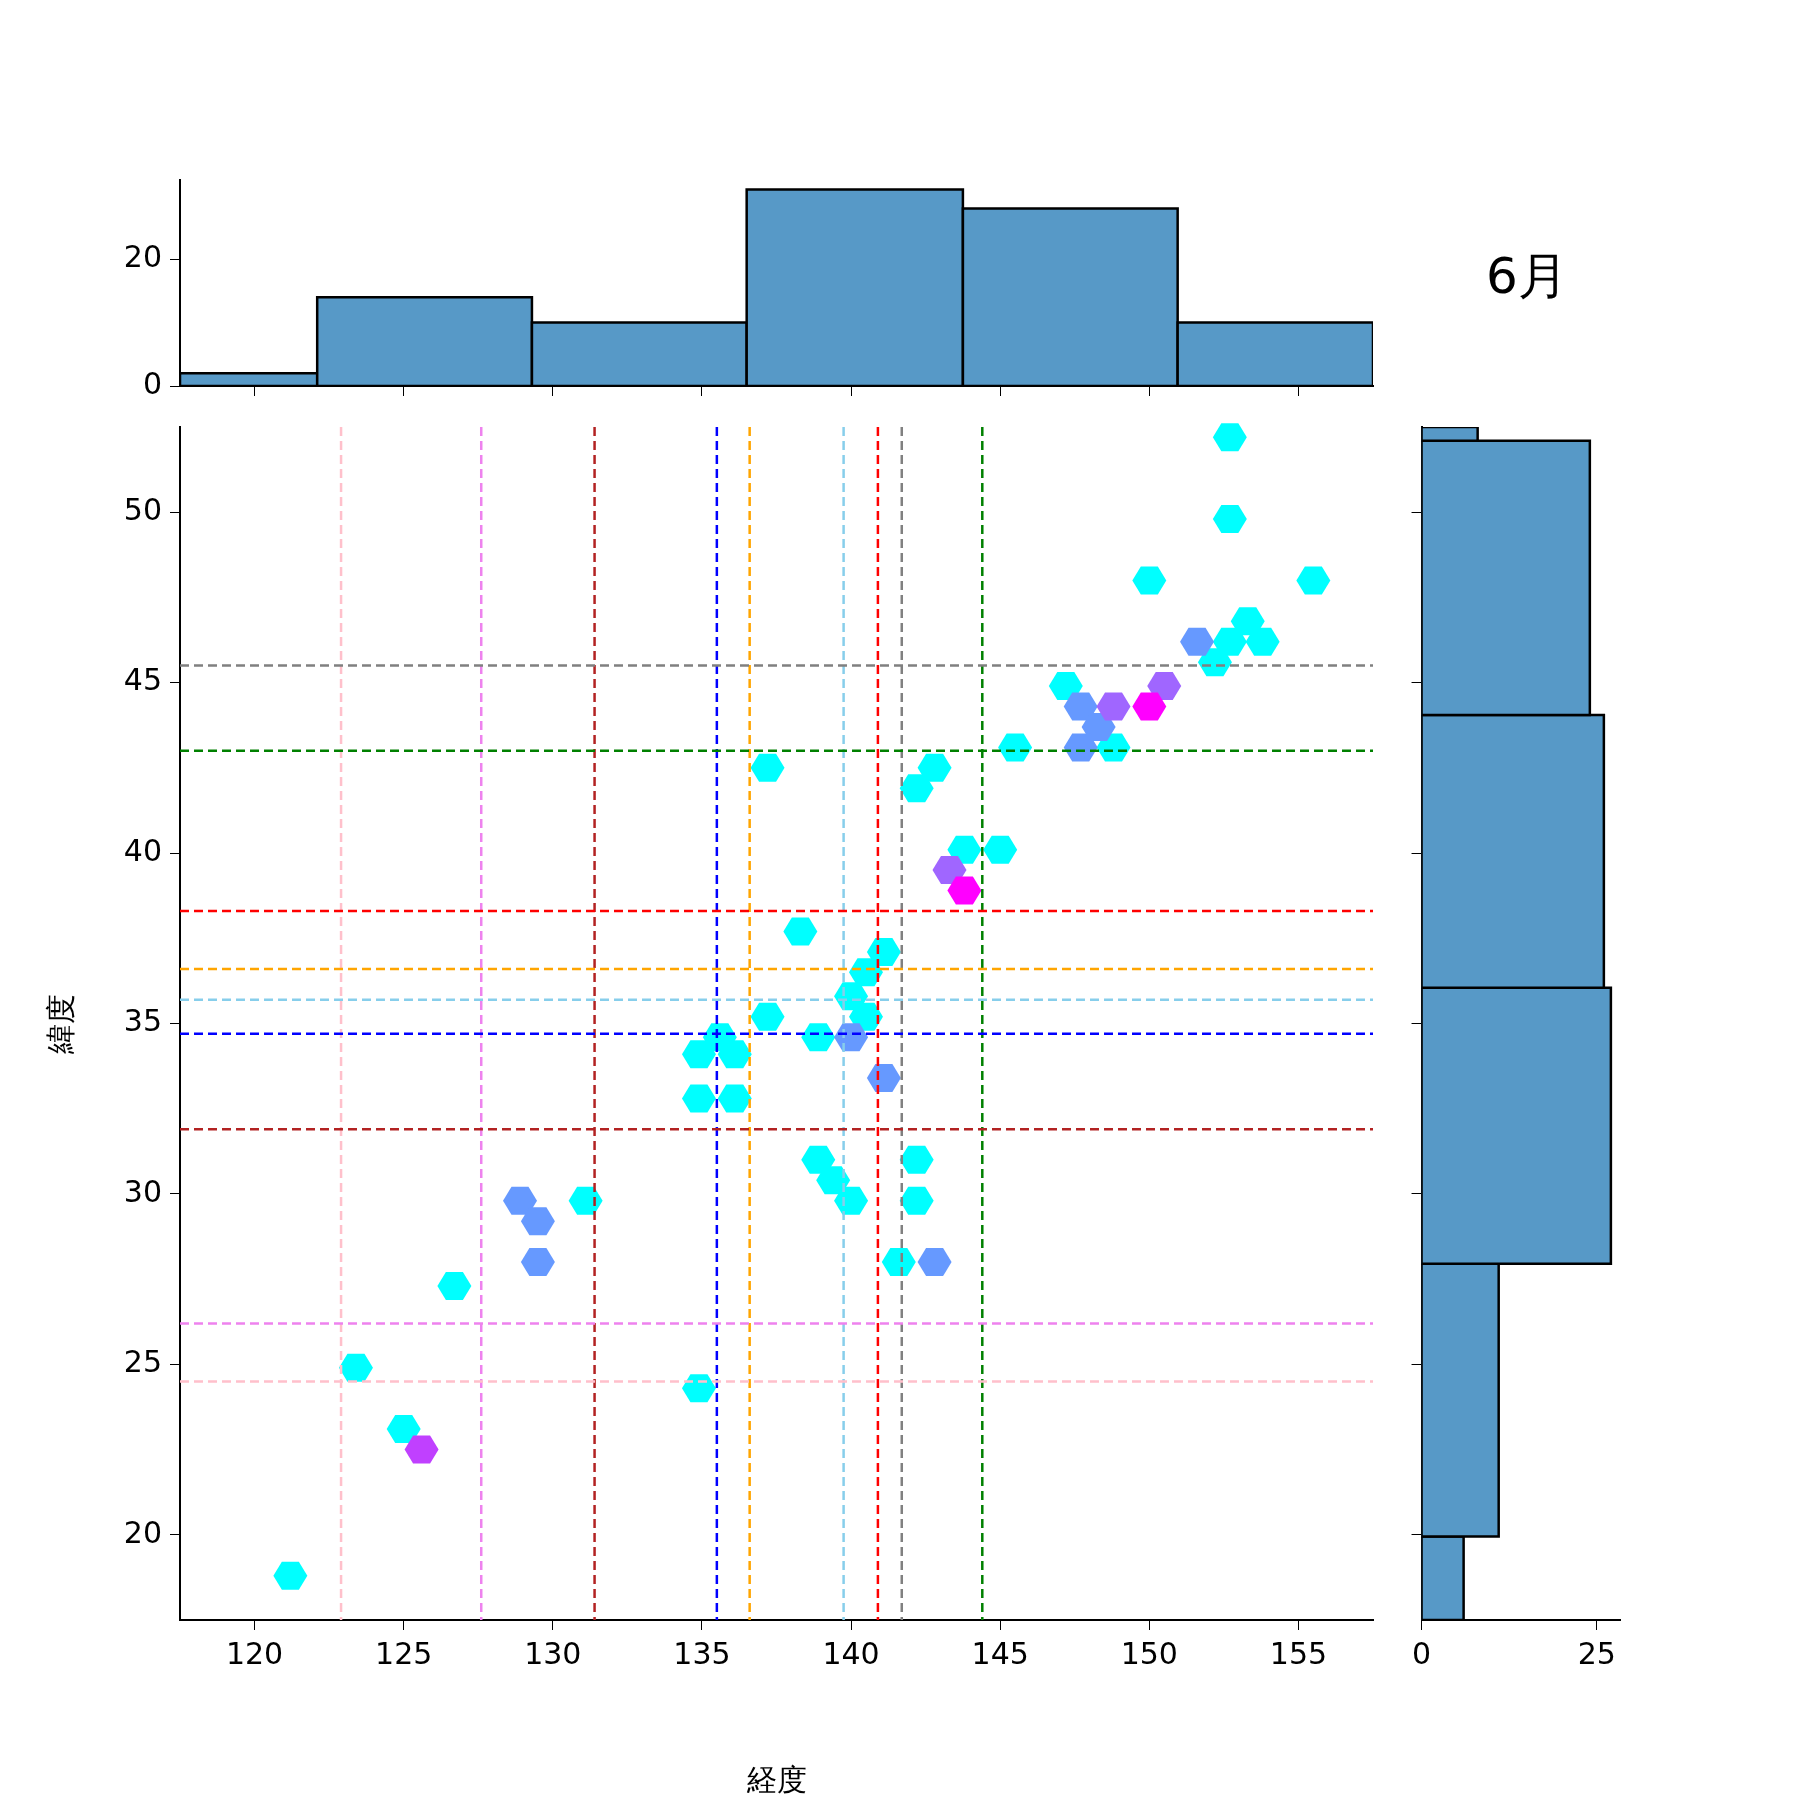 Image resolution: width=1800 pixels, height=1800 pixels. What do you see at coordinates (142, 680) in the screenshot?
I see `y-tick-label: 45` at bounding box center [142, 680].